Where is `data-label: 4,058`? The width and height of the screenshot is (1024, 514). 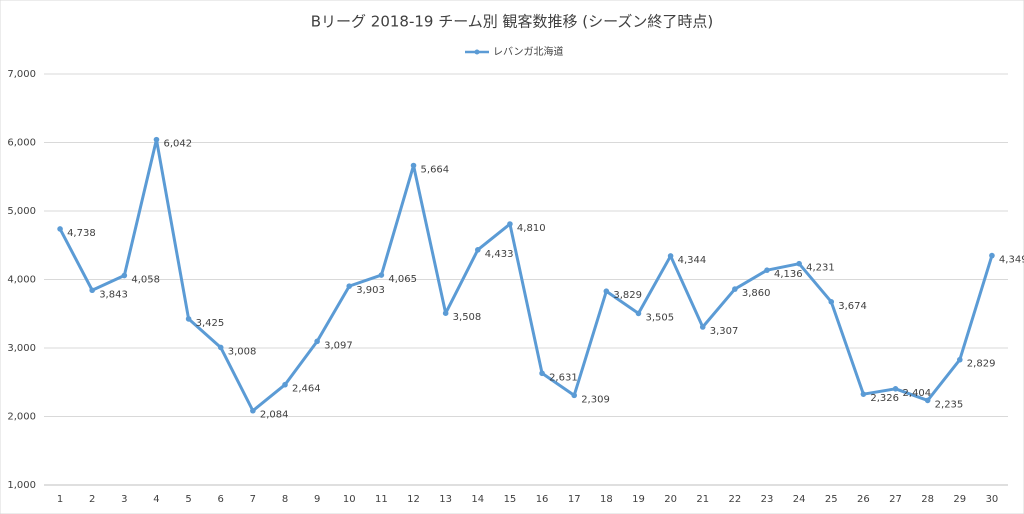 data-label: 4,058 is located at coordinates (145, 280).